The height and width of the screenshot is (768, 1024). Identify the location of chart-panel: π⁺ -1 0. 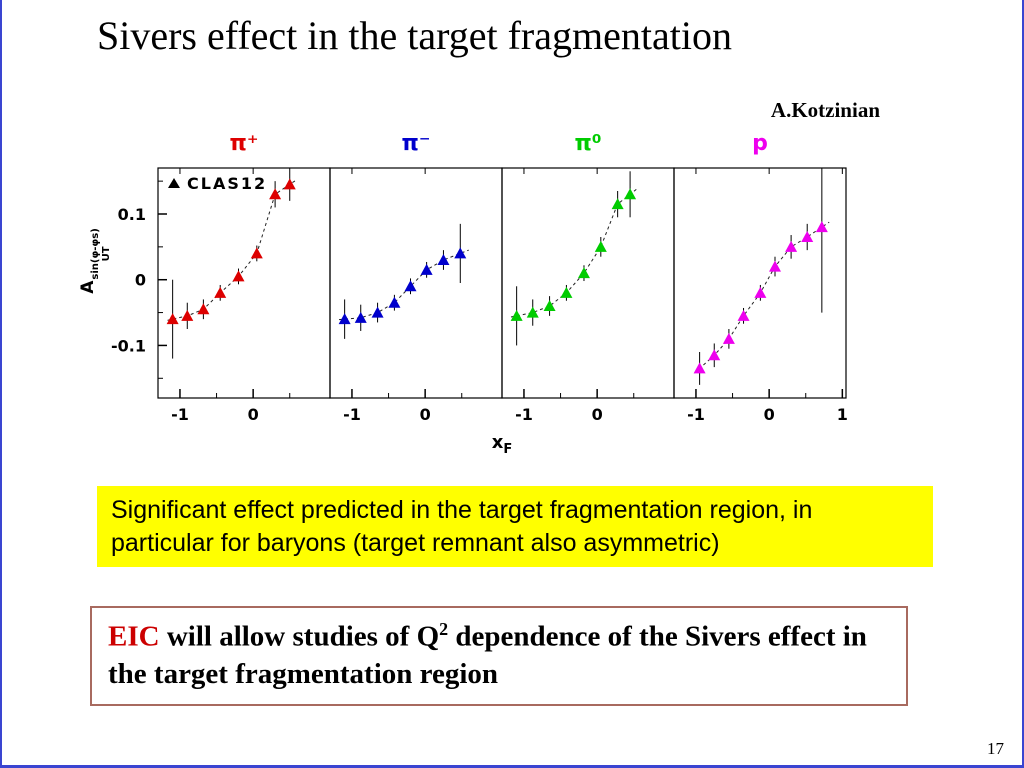
(244, 277).